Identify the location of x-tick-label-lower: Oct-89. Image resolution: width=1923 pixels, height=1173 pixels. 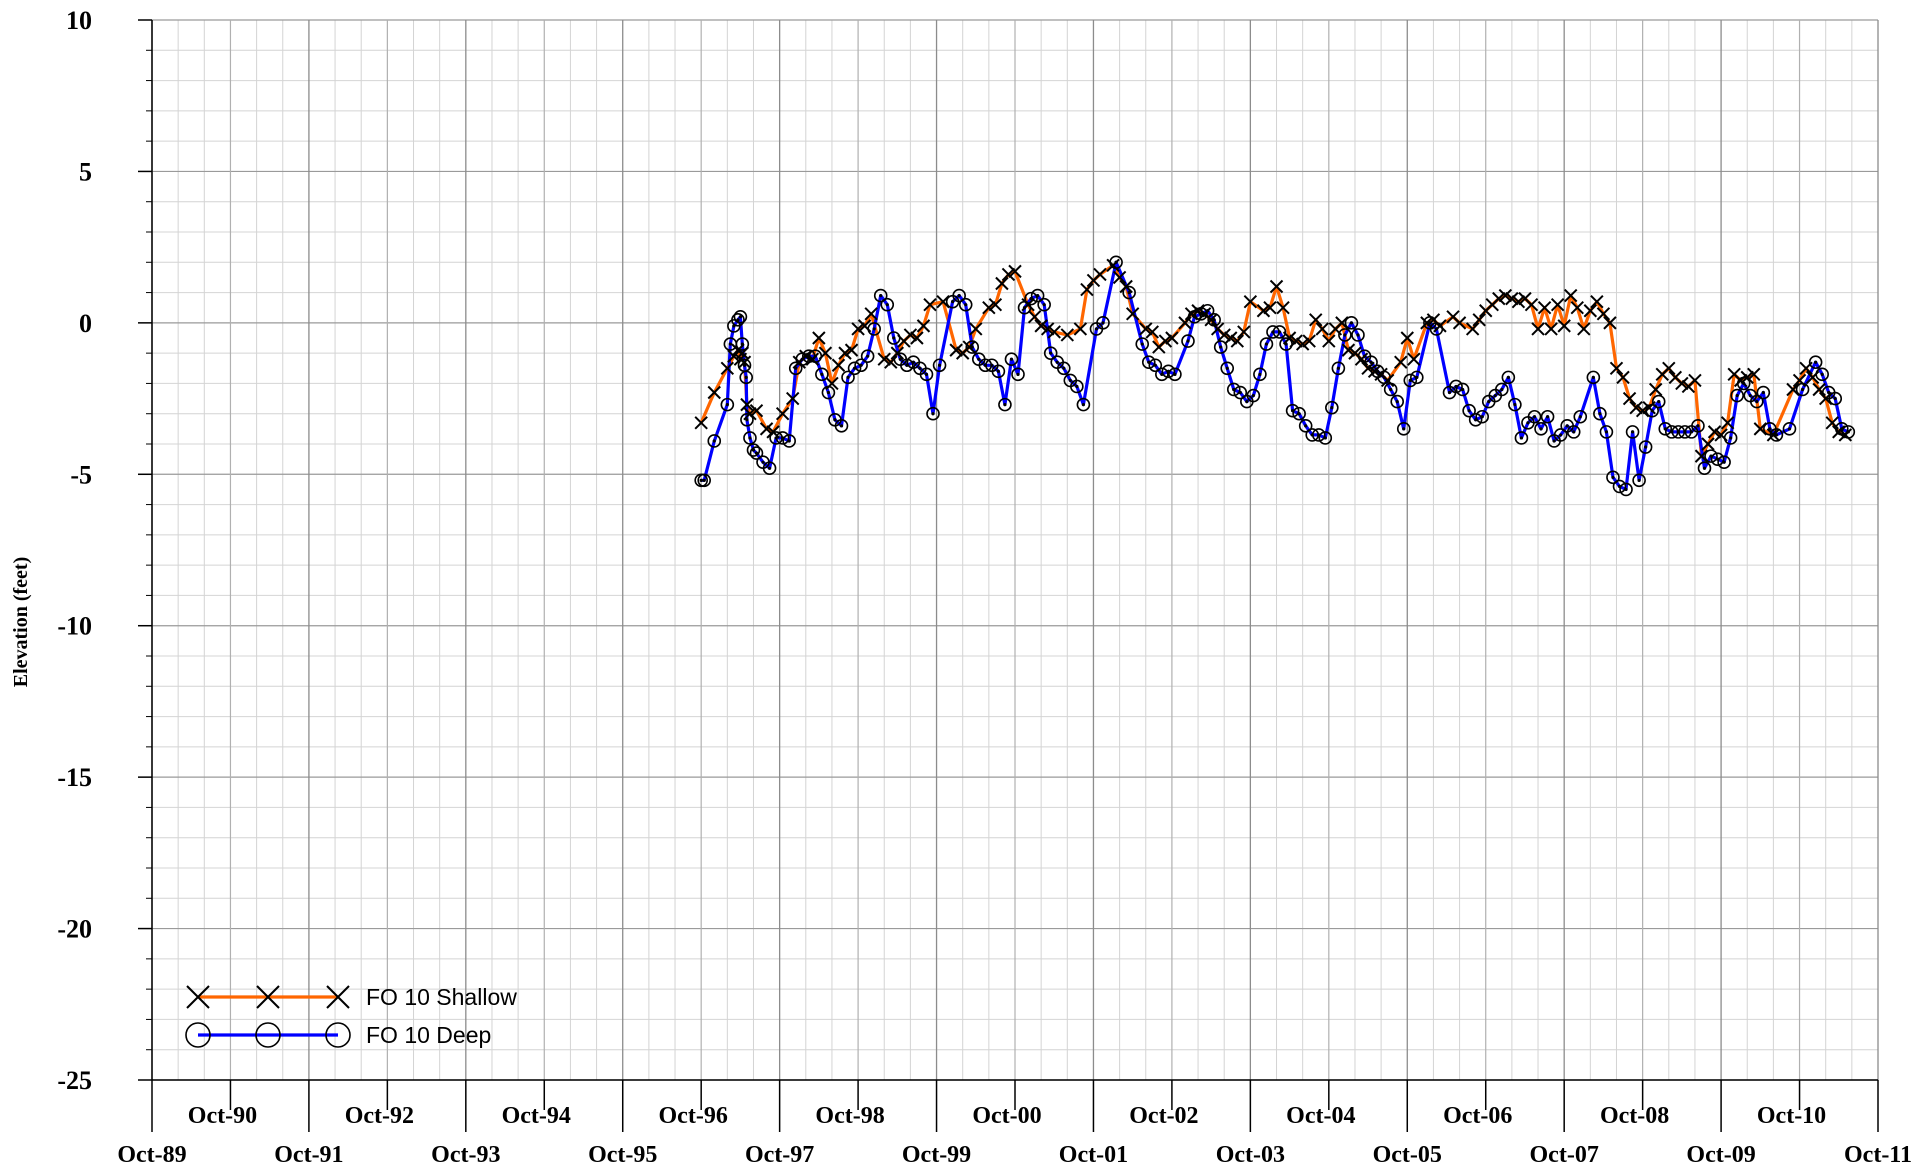
(151, 1155).